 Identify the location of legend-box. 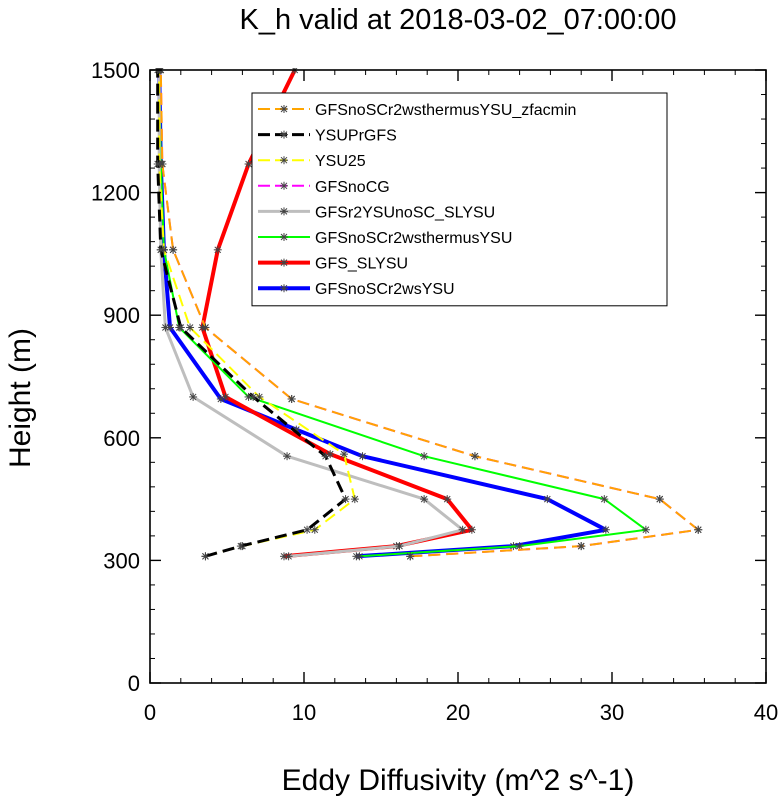
(459, 199).